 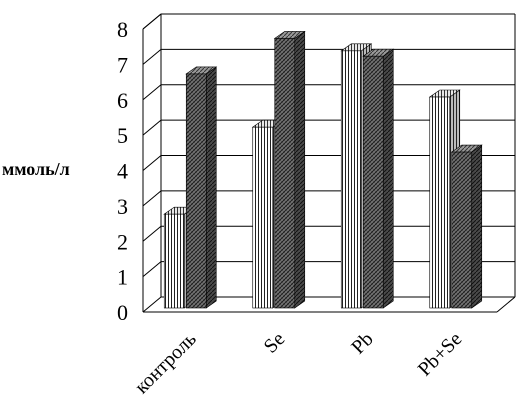 What do you see at coordinates (440, 354) in the screenshot?
I see `x-category-label-3: Pb+Se` at bounding box center [440, 354].